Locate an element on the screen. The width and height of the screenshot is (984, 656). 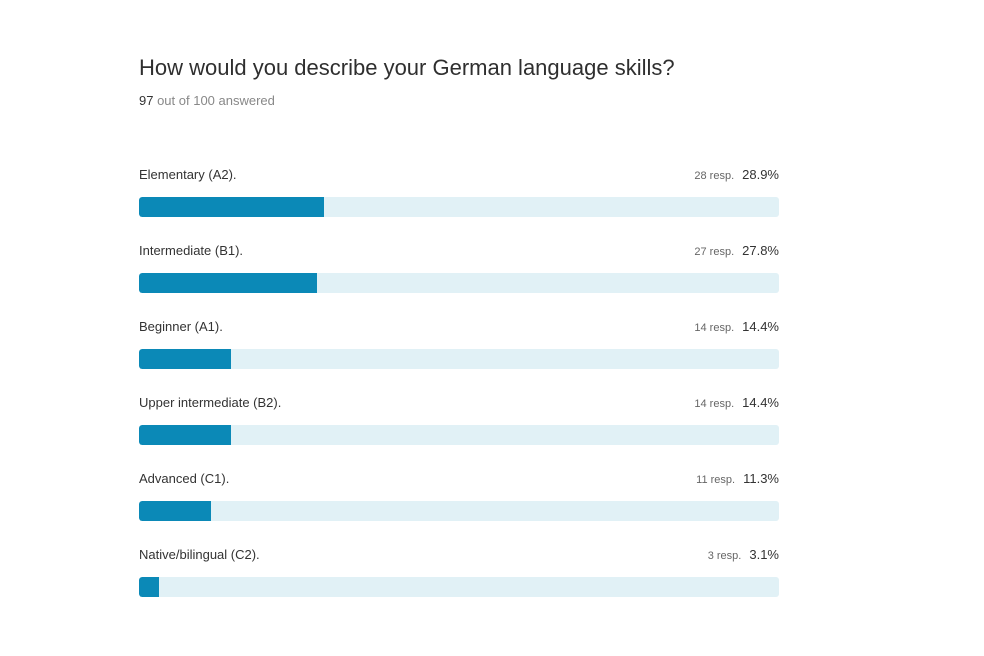
result-row-header: Intermediate (B1). 27 resp. 27.8% is located at coordinates (459, 252).